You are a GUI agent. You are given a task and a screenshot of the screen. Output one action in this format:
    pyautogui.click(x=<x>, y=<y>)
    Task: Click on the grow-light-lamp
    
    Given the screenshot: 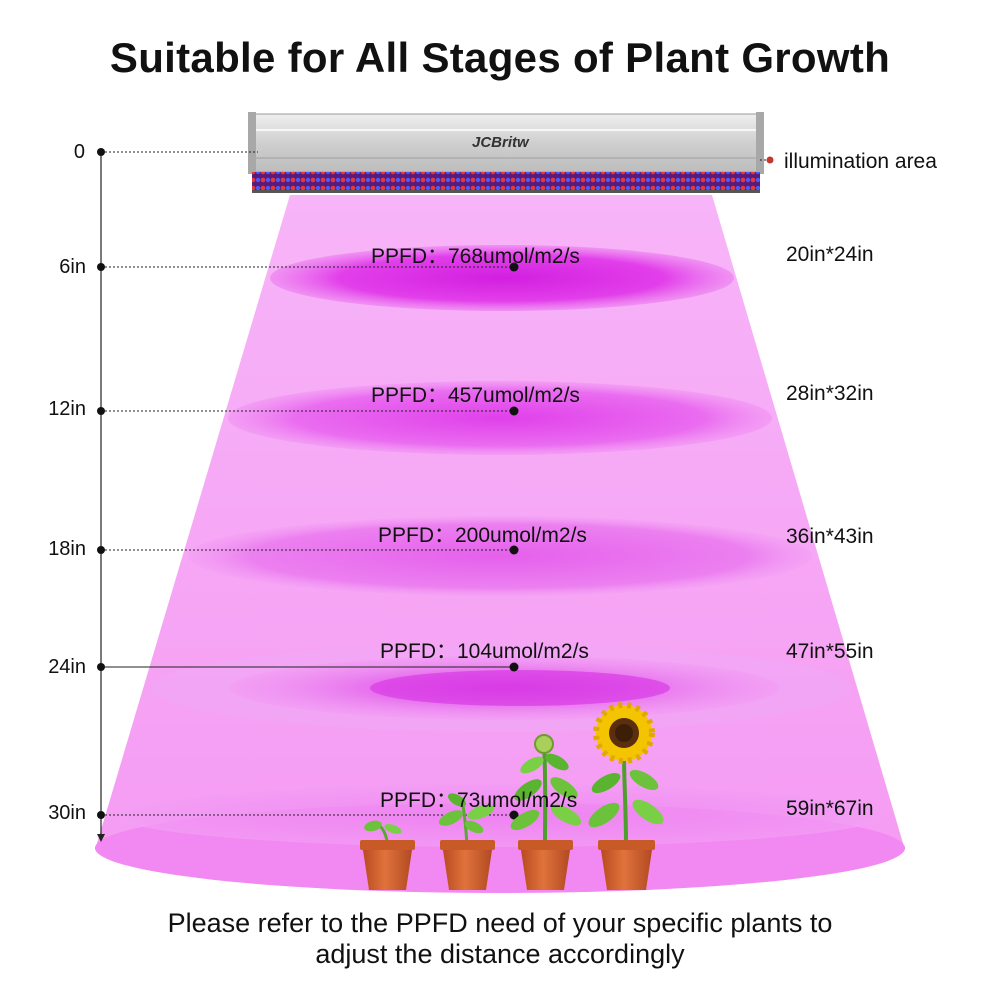 What is the action you would take?
    pyautogui.click(x=506, y=152)
    